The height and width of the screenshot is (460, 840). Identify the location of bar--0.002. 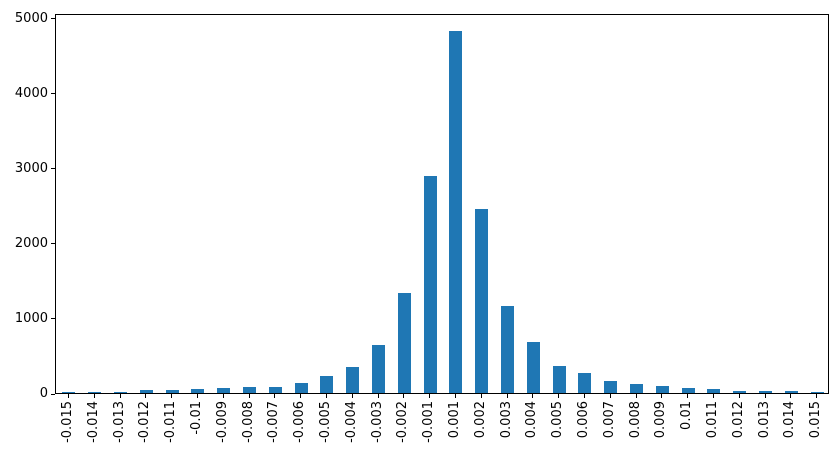
(404, 342).